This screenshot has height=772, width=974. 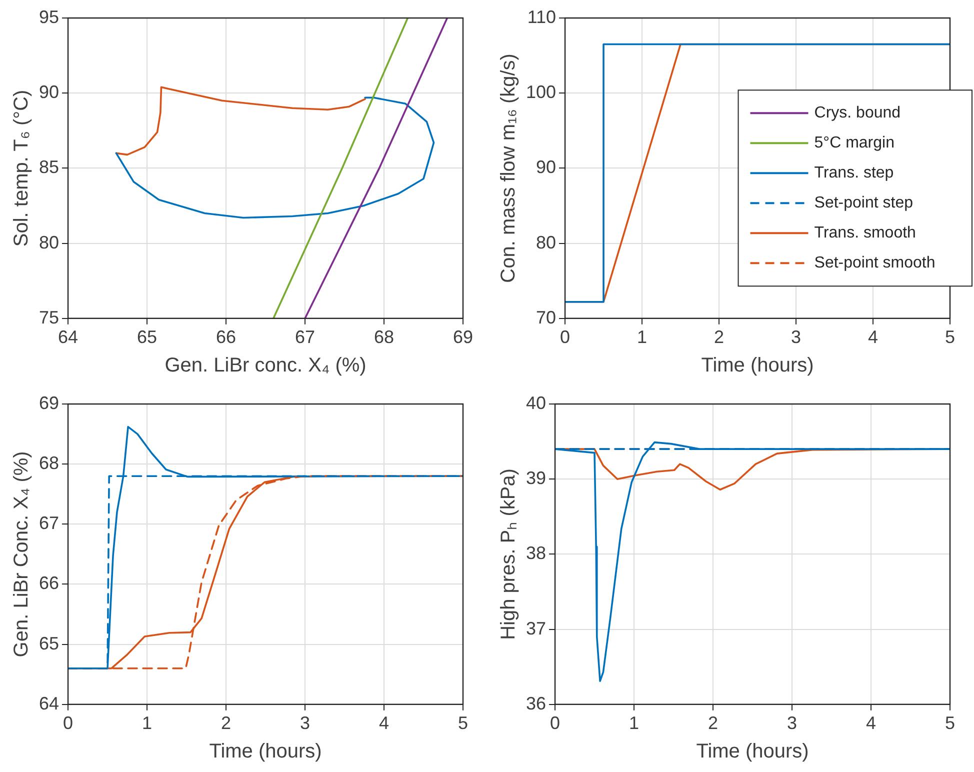 I want to click on y-axis-title: Sol. temp. T₆ (°C), so click(x=21, y=168).